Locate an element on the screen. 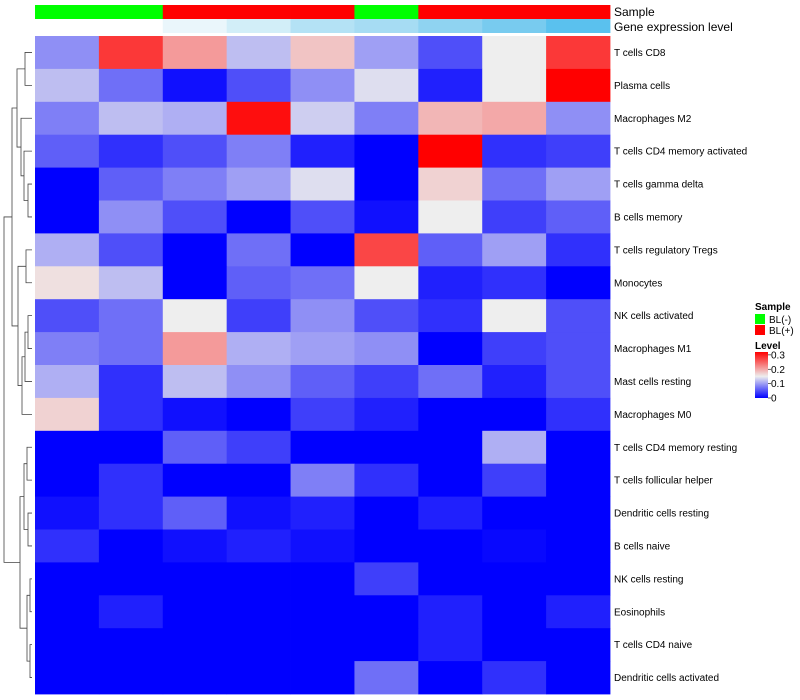 Image resolution: width=800 pixels, height=700 pixels. row-label: Plasma cells is located at coordinates (642, 86).